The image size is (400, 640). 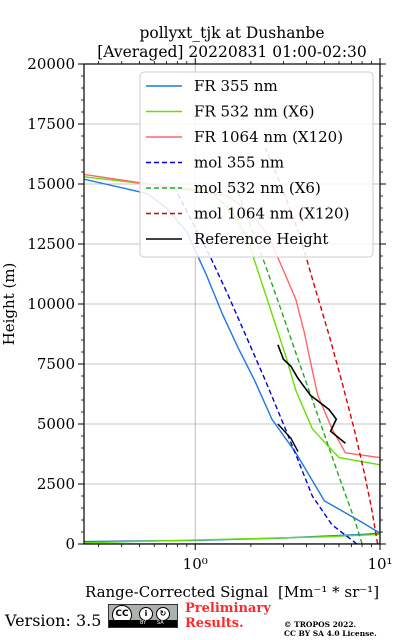 I want to click on preliminary-notice: Preliminary Results., so click(x=228, y=616).